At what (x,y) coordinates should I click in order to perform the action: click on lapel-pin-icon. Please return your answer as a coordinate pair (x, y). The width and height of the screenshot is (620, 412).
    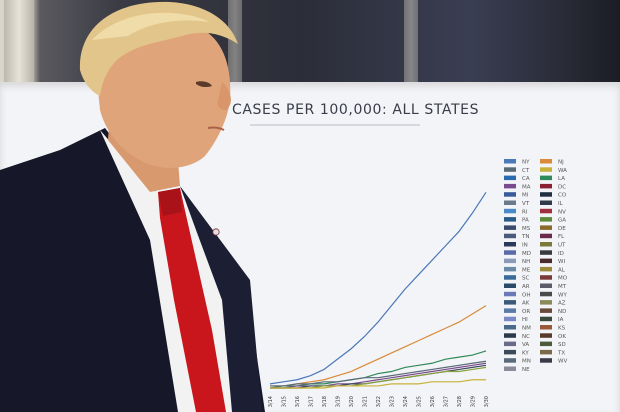
    Looking at the image, I should click on (216, 232).